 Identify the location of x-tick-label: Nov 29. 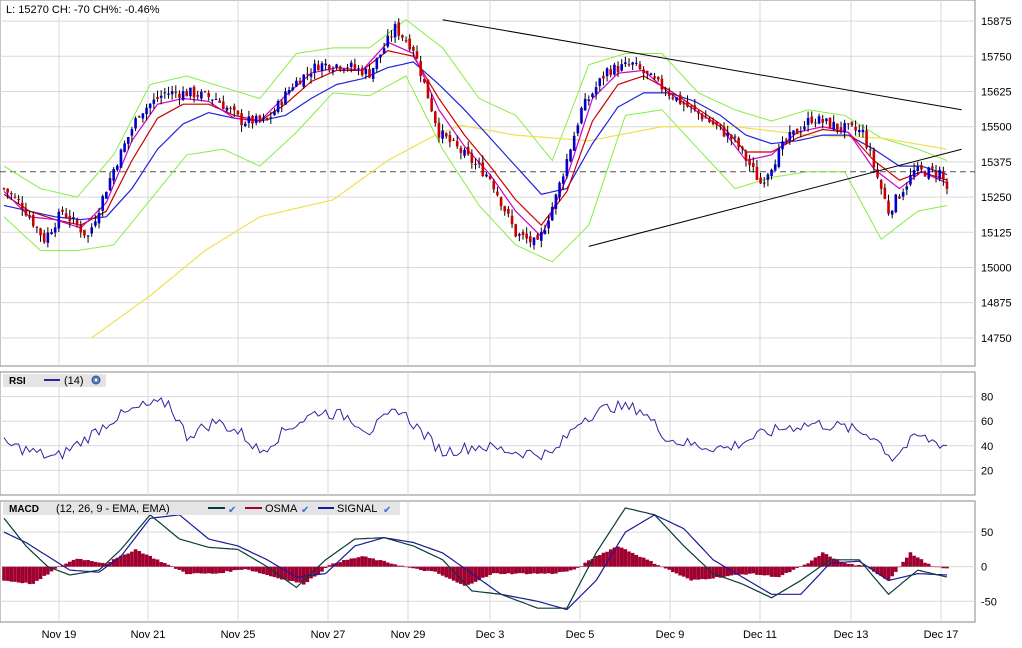
(408, 635).